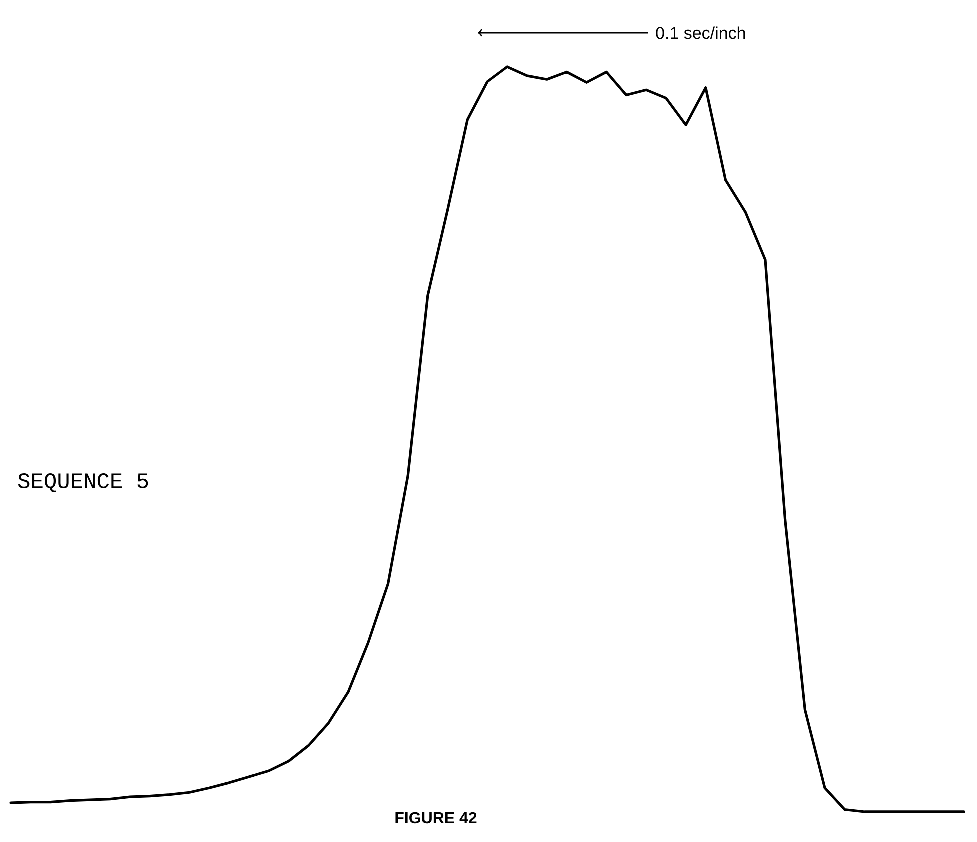 The image size is (977, 842). What do you see at coordinates (83, 483) in the screenshot?
I see `annotation: SEQUENCE 5` at bounding box center [83, 483].